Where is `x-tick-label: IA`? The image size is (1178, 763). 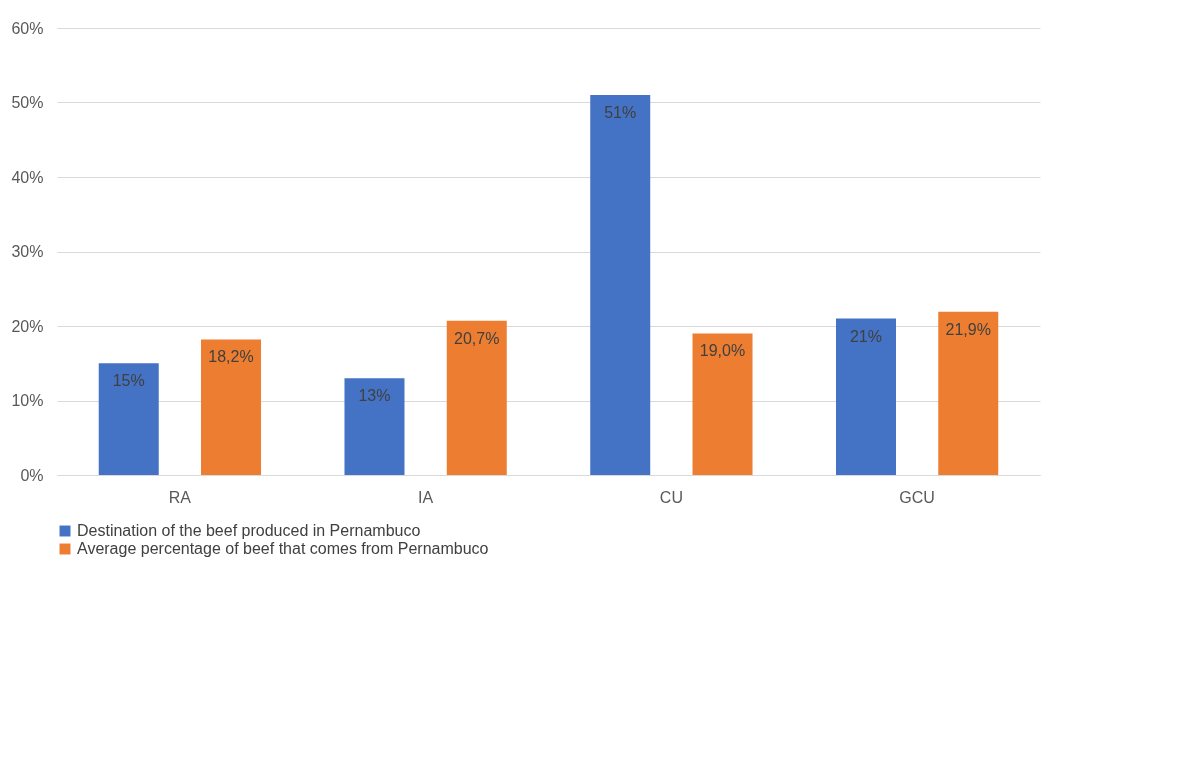 x-tick-label: IA is located at coordinates (426, 497).